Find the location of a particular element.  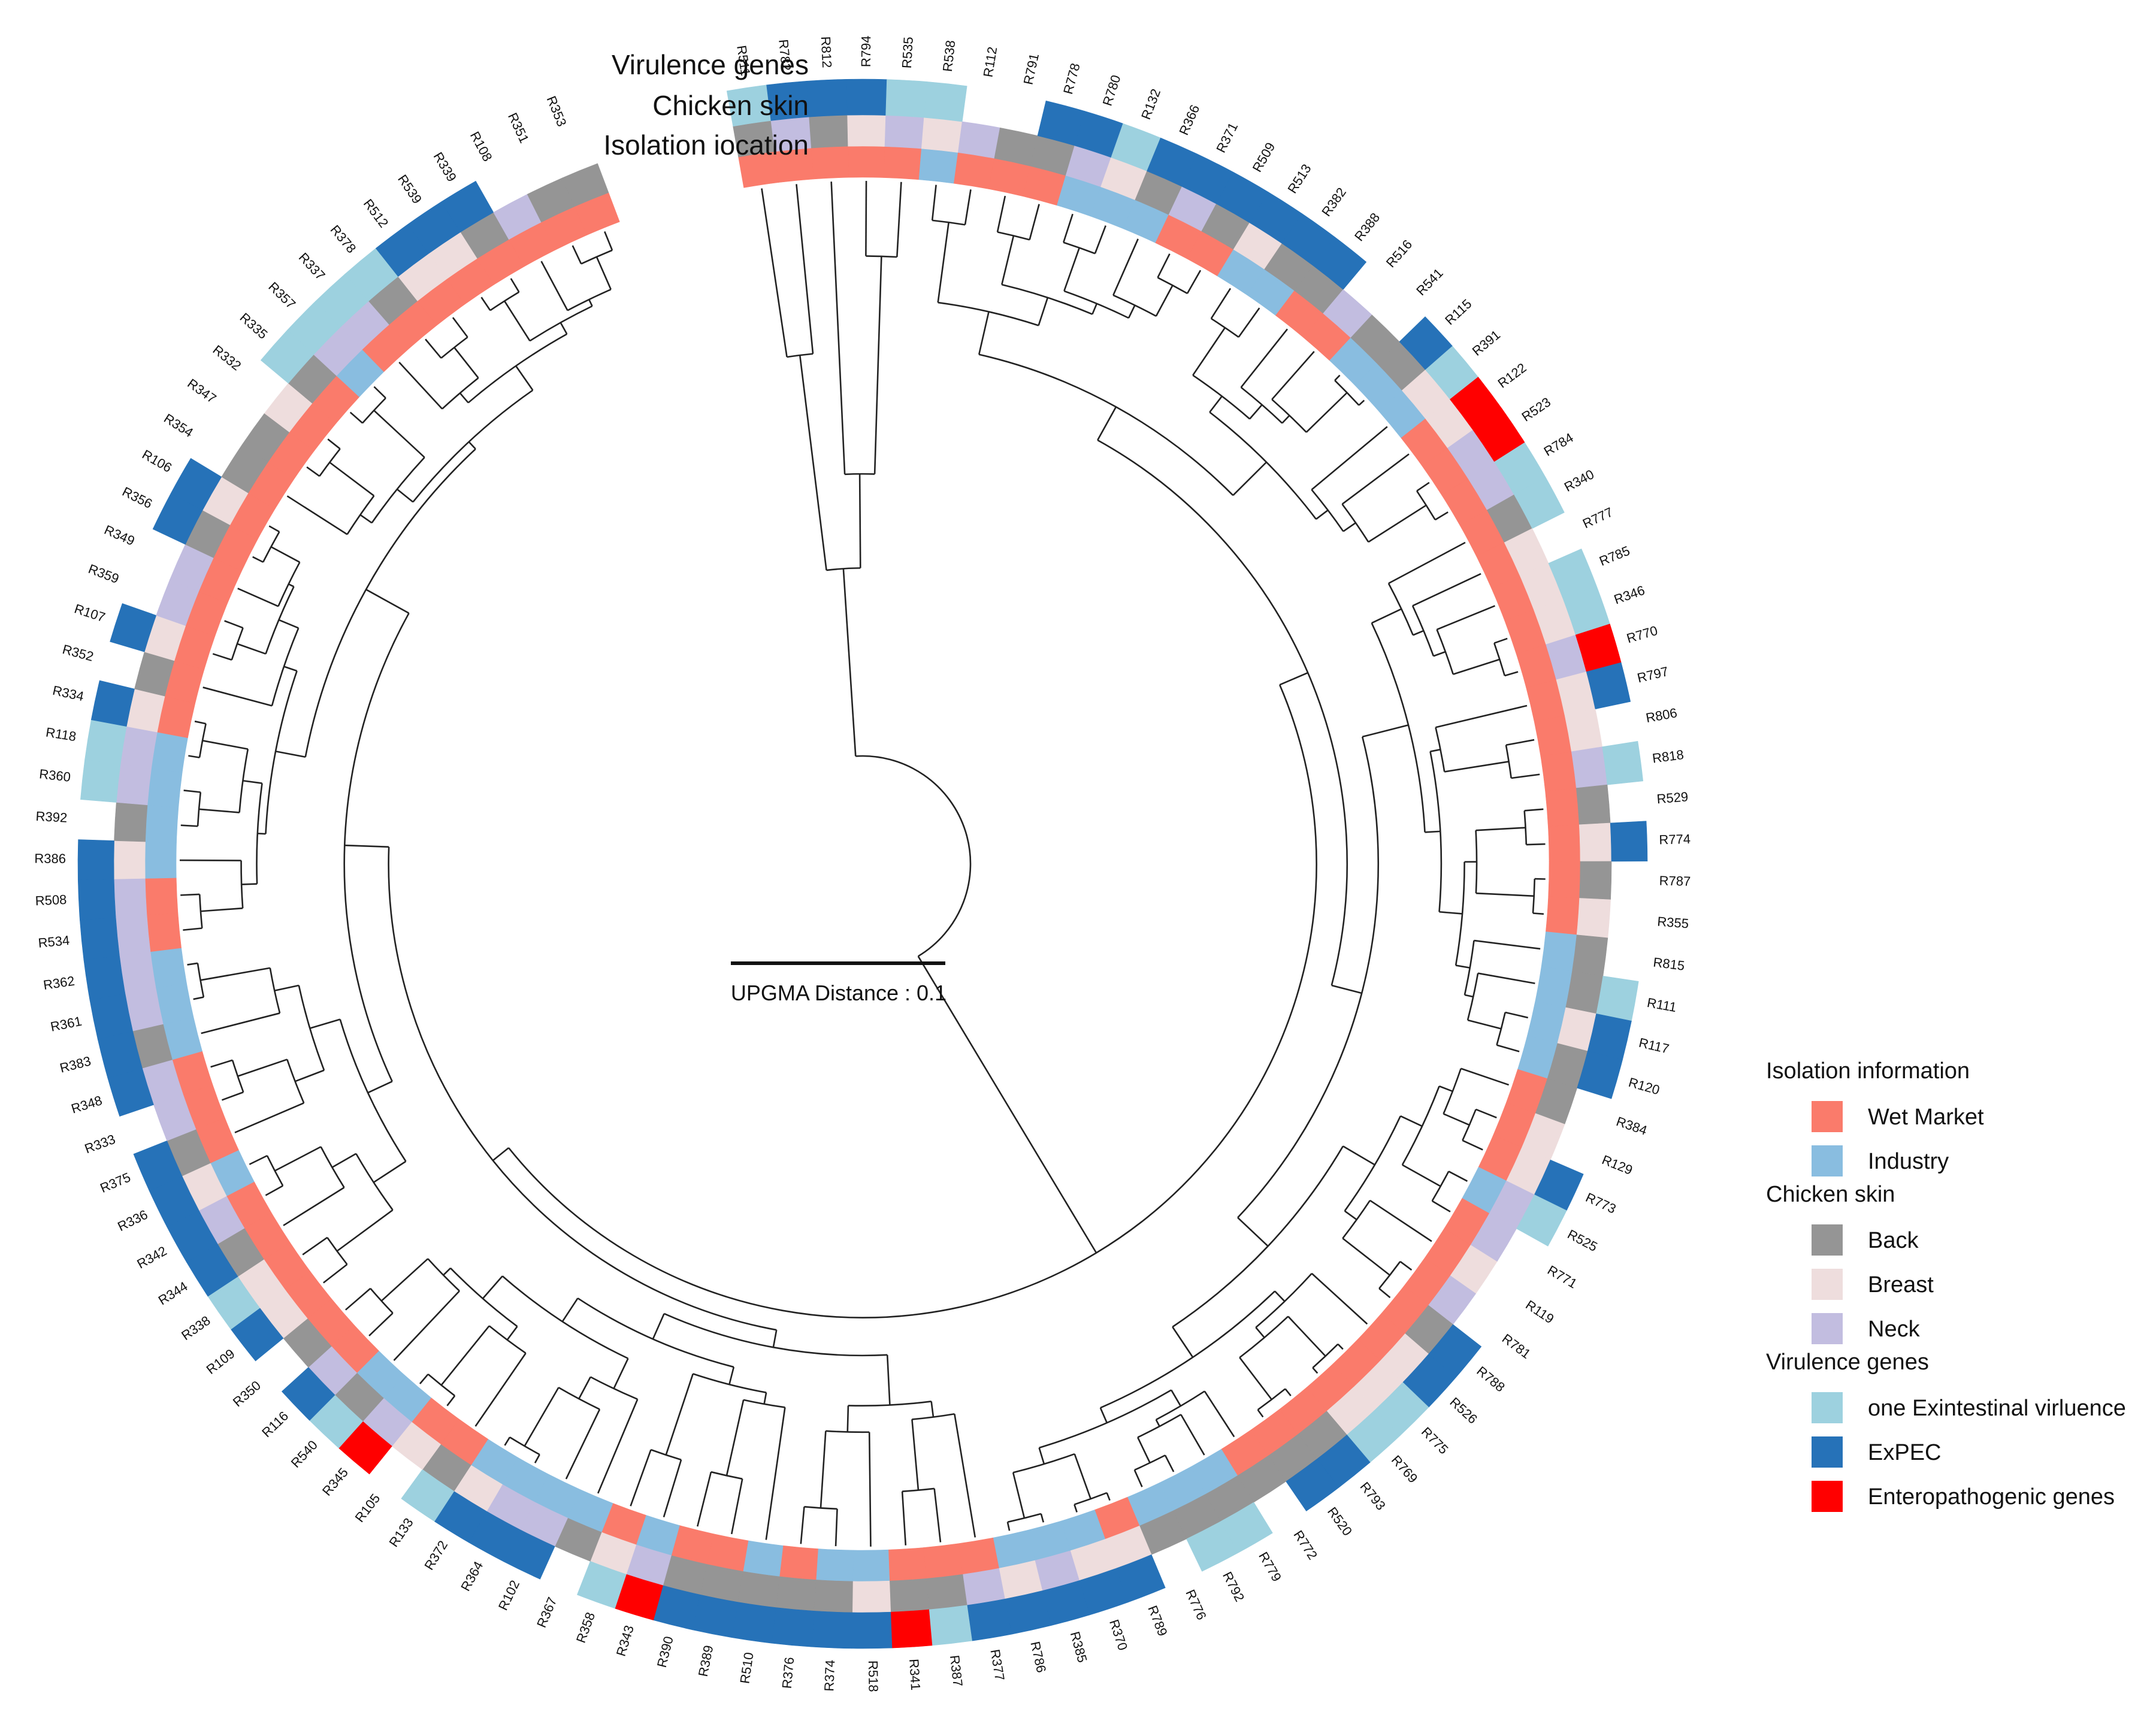

tip-label: R772 is located at coordinates (1305, 1545).